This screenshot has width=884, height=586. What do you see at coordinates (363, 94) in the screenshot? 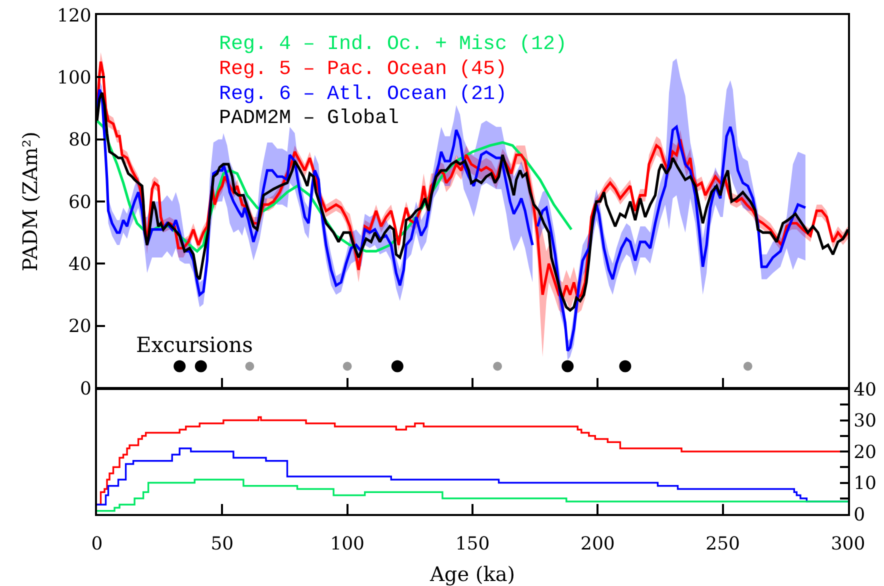
I see `text: Reg. 6 – Atl. Ocean (21)` at bounding box center [363, 94].